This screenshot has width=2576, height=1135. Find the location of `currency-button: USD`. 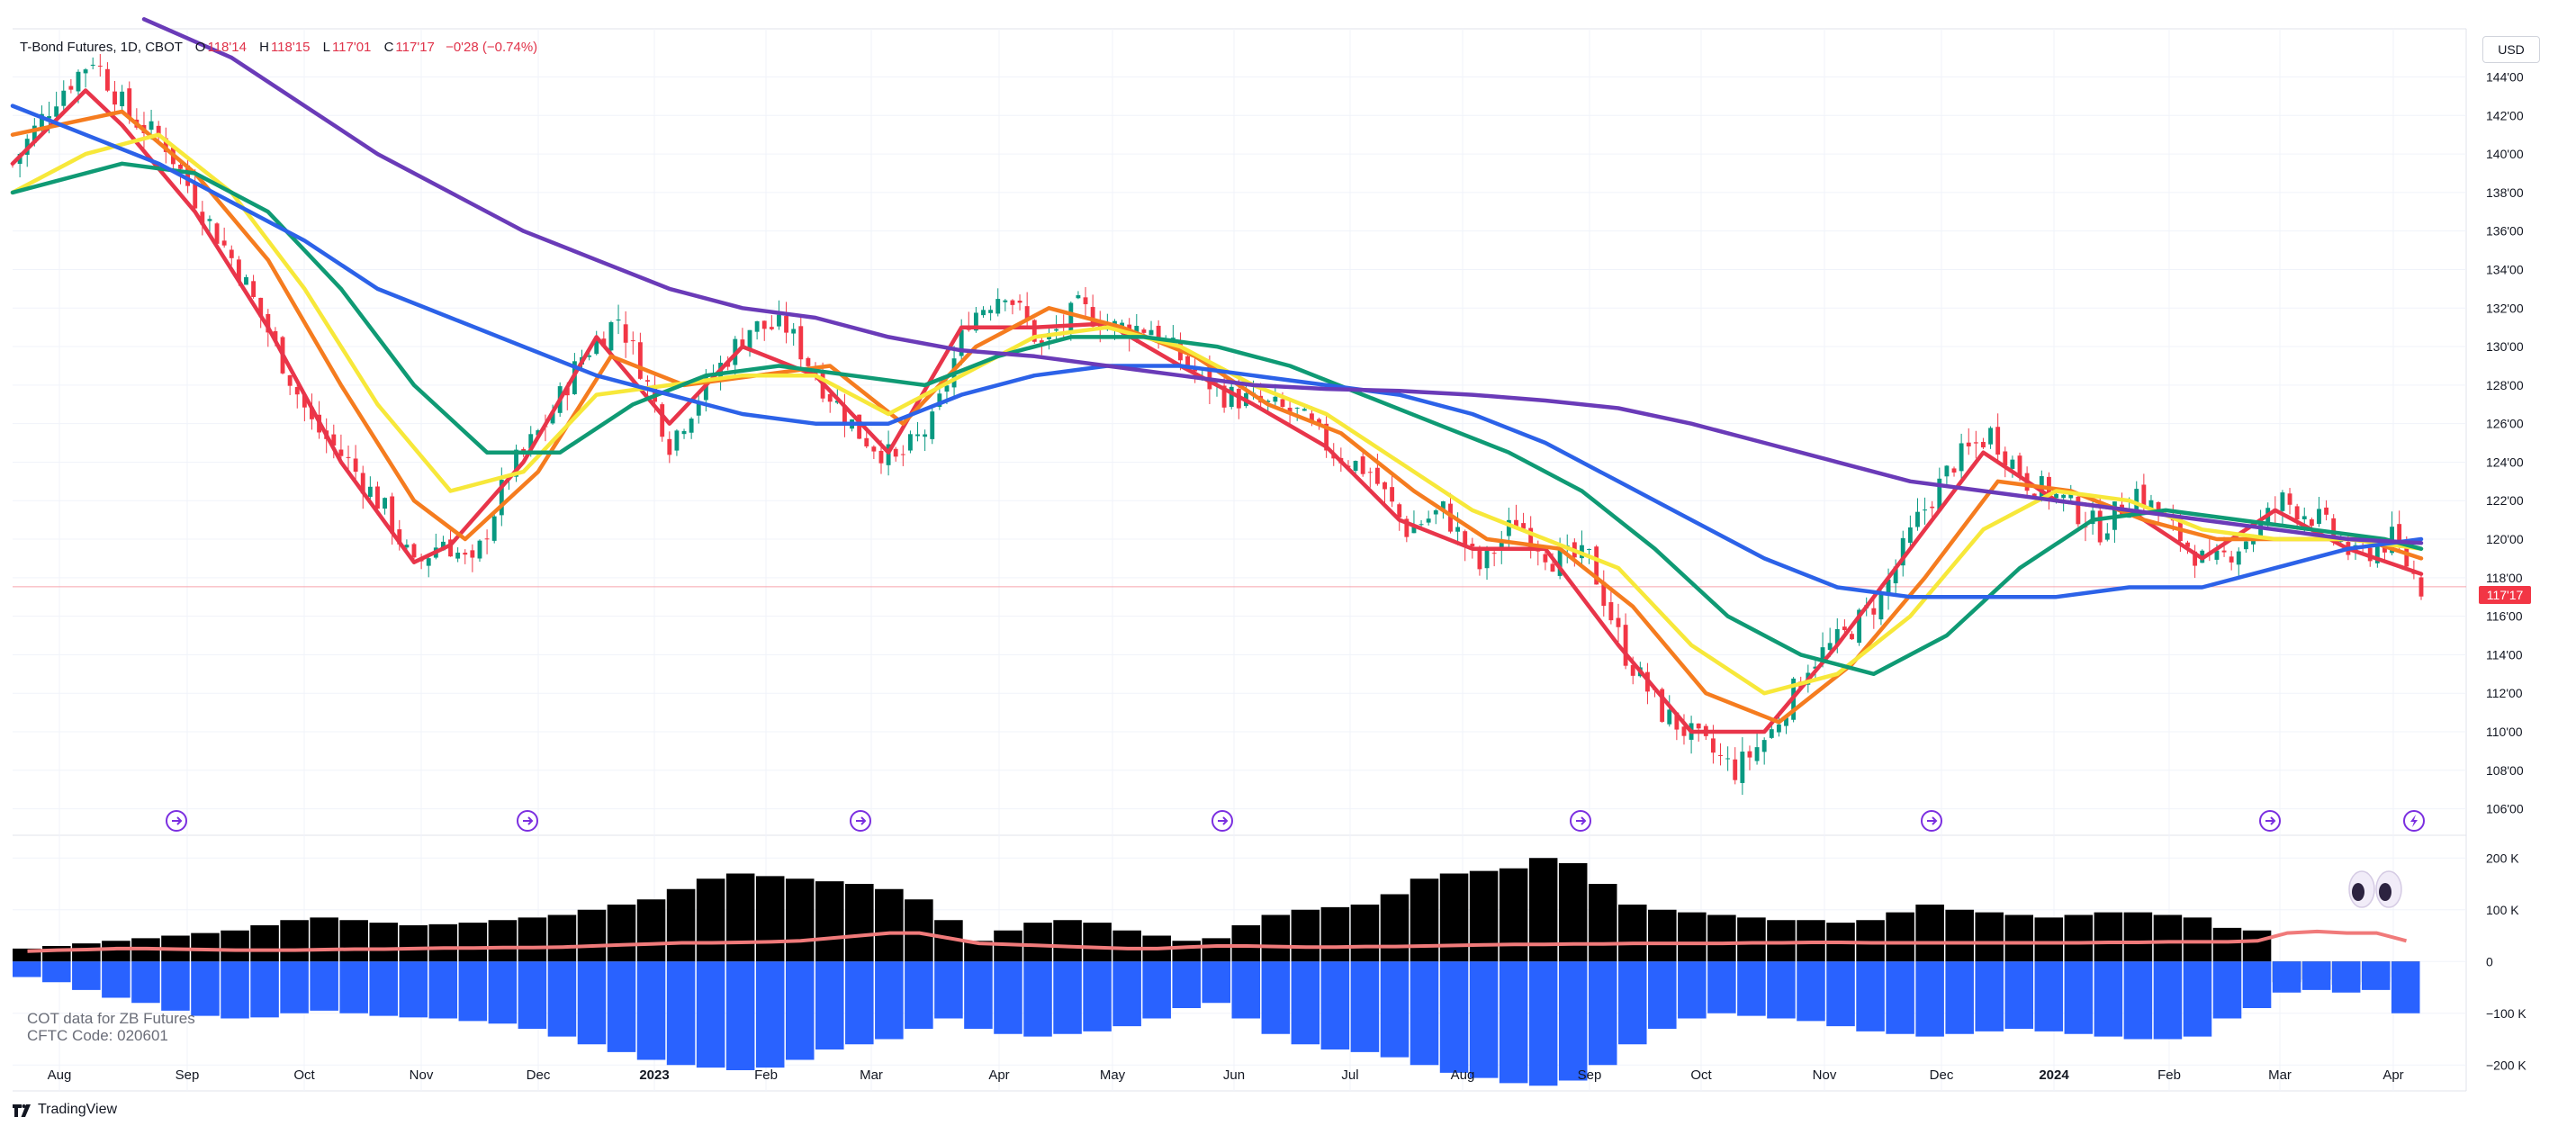

currency-button: USD is located at coordinates (2511, 50).